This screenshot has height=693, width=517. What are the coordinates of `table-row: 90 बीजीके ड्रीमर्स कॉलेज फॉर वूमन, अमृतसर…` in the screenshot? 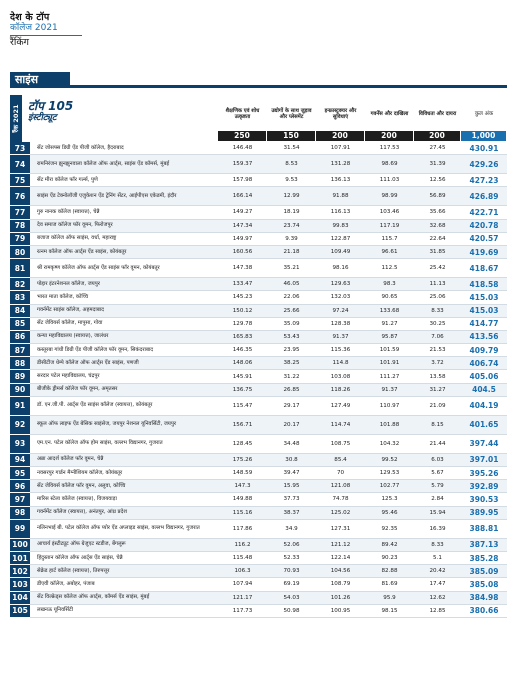 It's located at (258, 390).